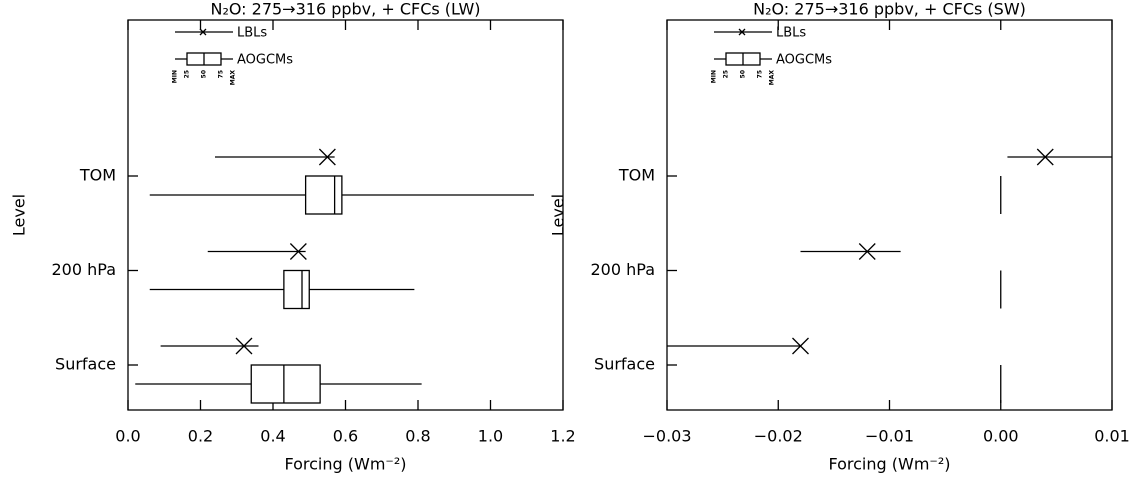 The width and height of the screenshot is (1138, 482). I want to click on x-tick-label: 0.4, so click(272, 436).